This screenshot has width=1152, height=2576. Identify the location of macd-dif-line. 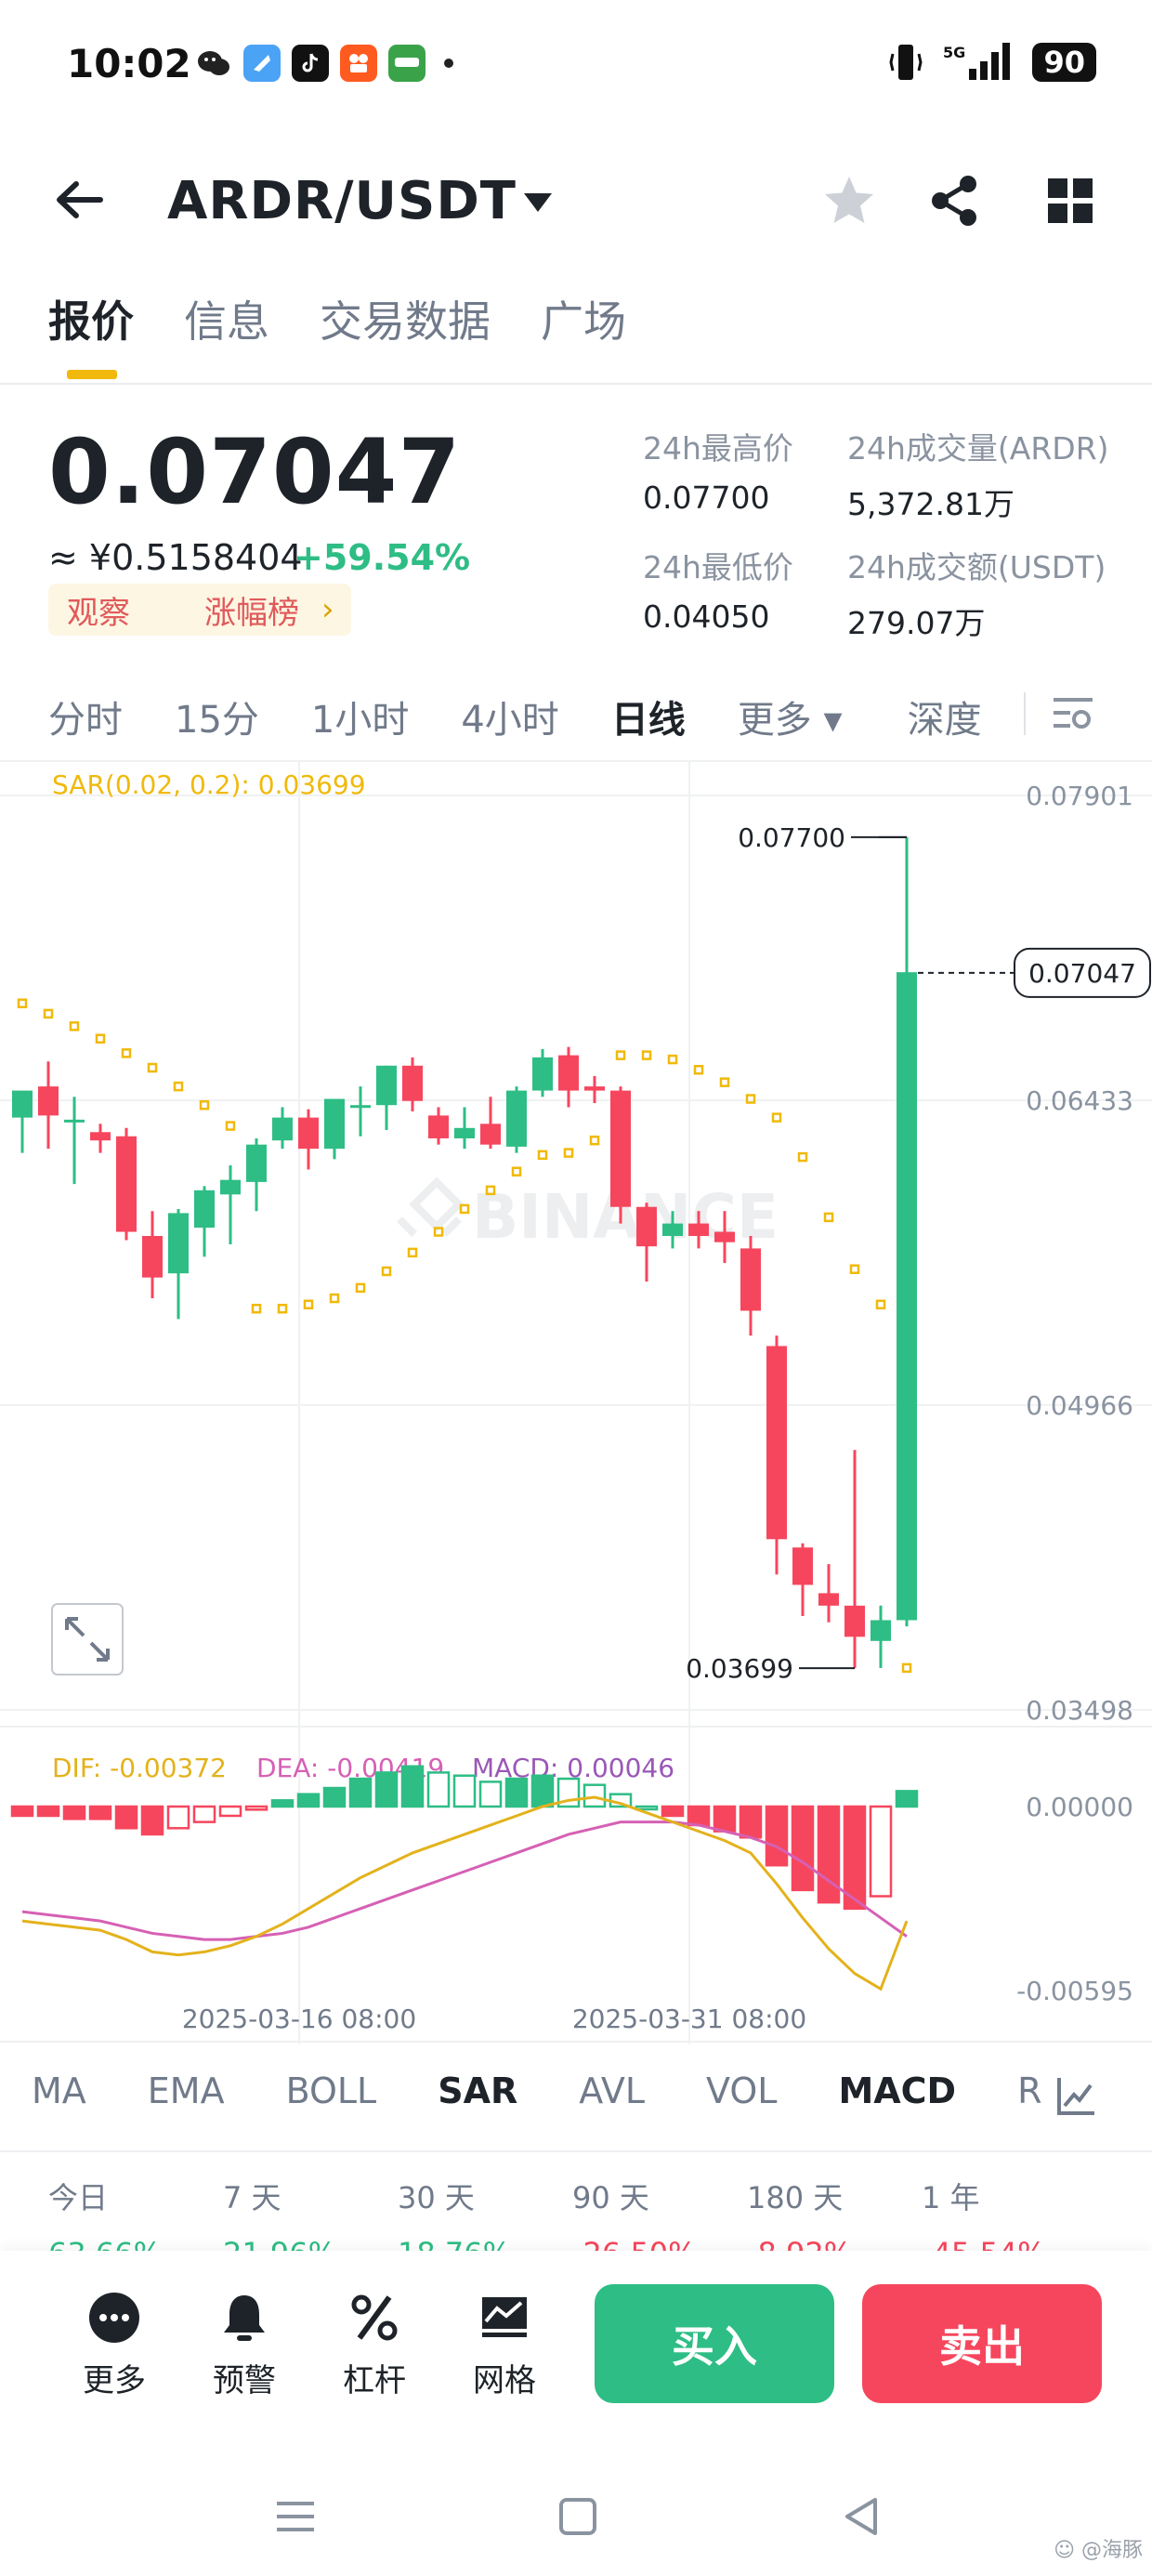
(465, 1893).